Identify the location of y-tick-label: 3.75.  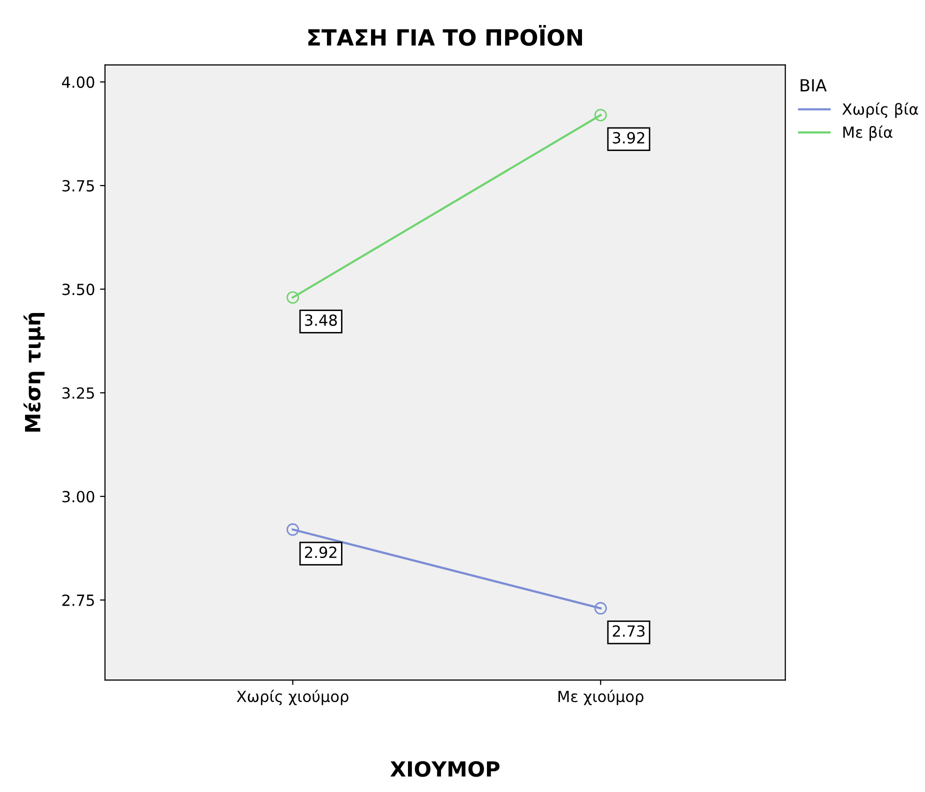
(78, 186).